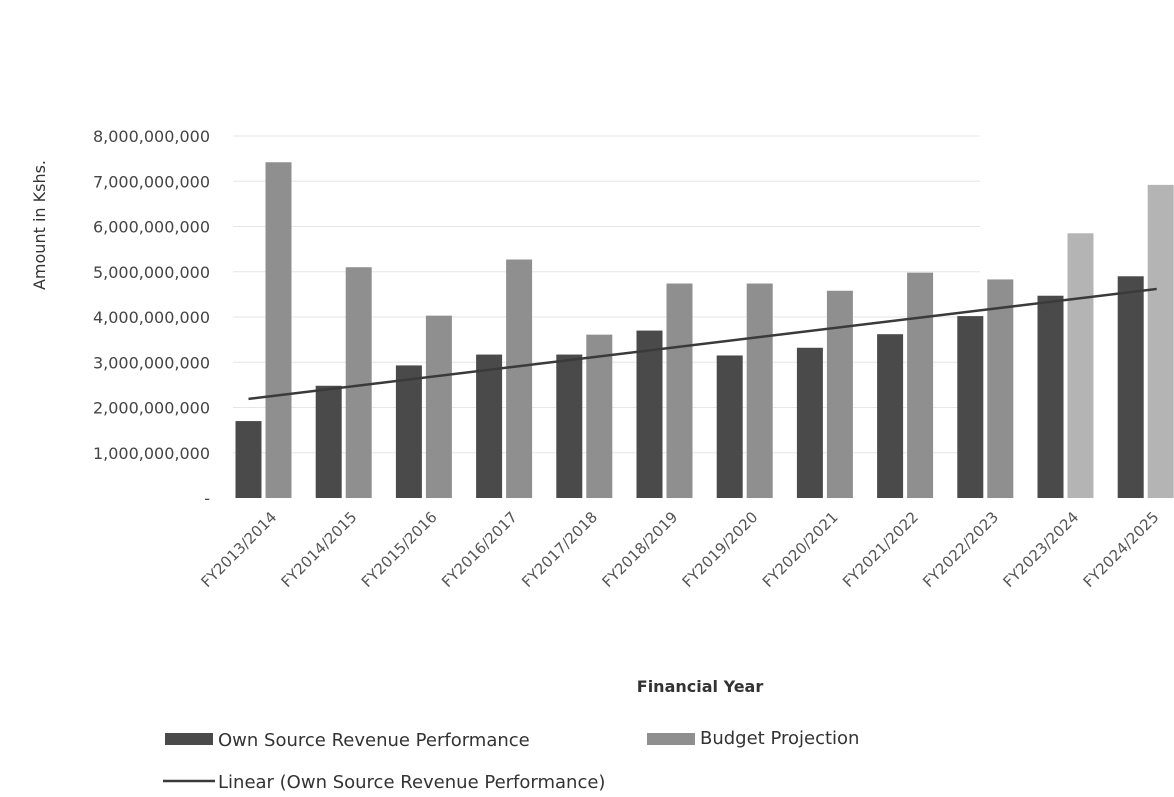 The width and height of the screenshot is (1174, 797). Describe the element at coordinates (238, 549) in the screenshot. I see `x-category-label: FY2013/2014` at that location.